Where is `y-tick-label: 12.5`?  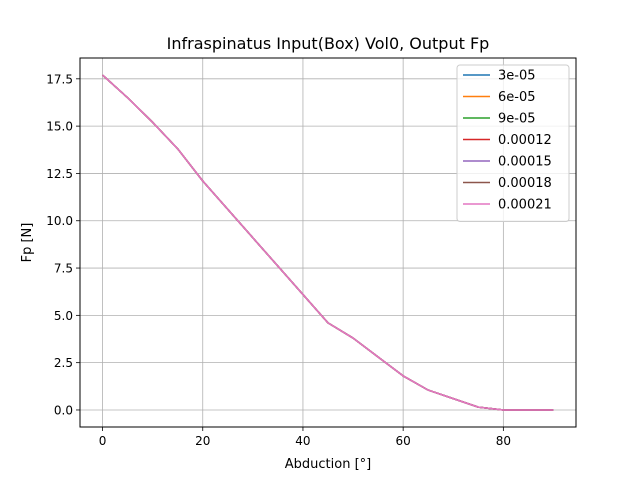
y-tick-label: 12.5 is located at coordinates (59, 174).